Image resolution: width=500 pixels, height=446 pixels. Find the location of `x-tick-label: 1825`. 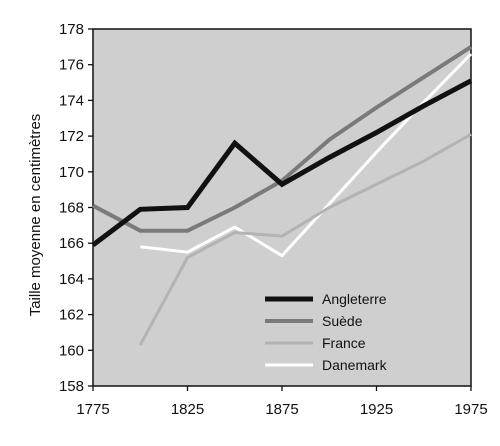

x-tick-label: 1825 is located at coordinates (187, 409).